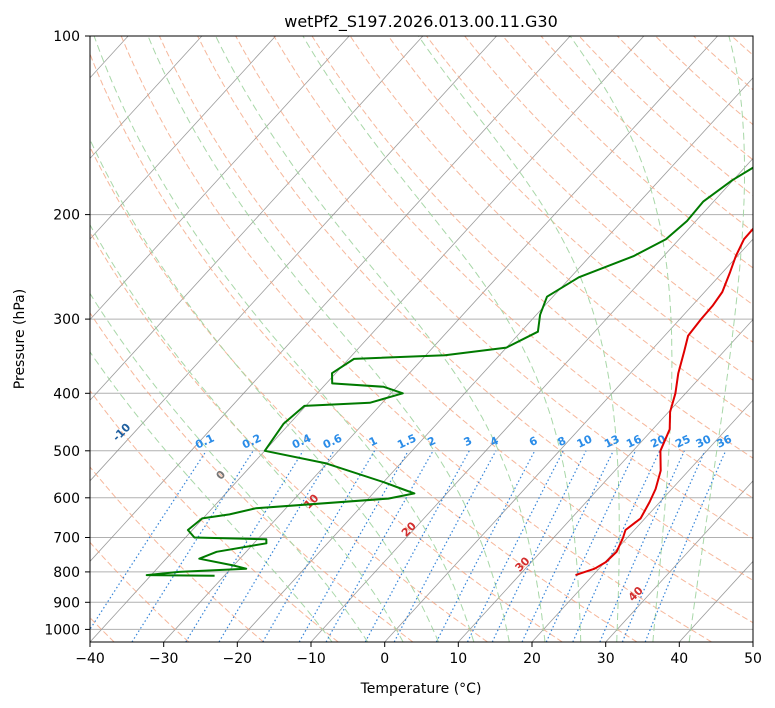 The image size is (775, 708). I want to click on y-tick-label: 900, so click(66, 603).